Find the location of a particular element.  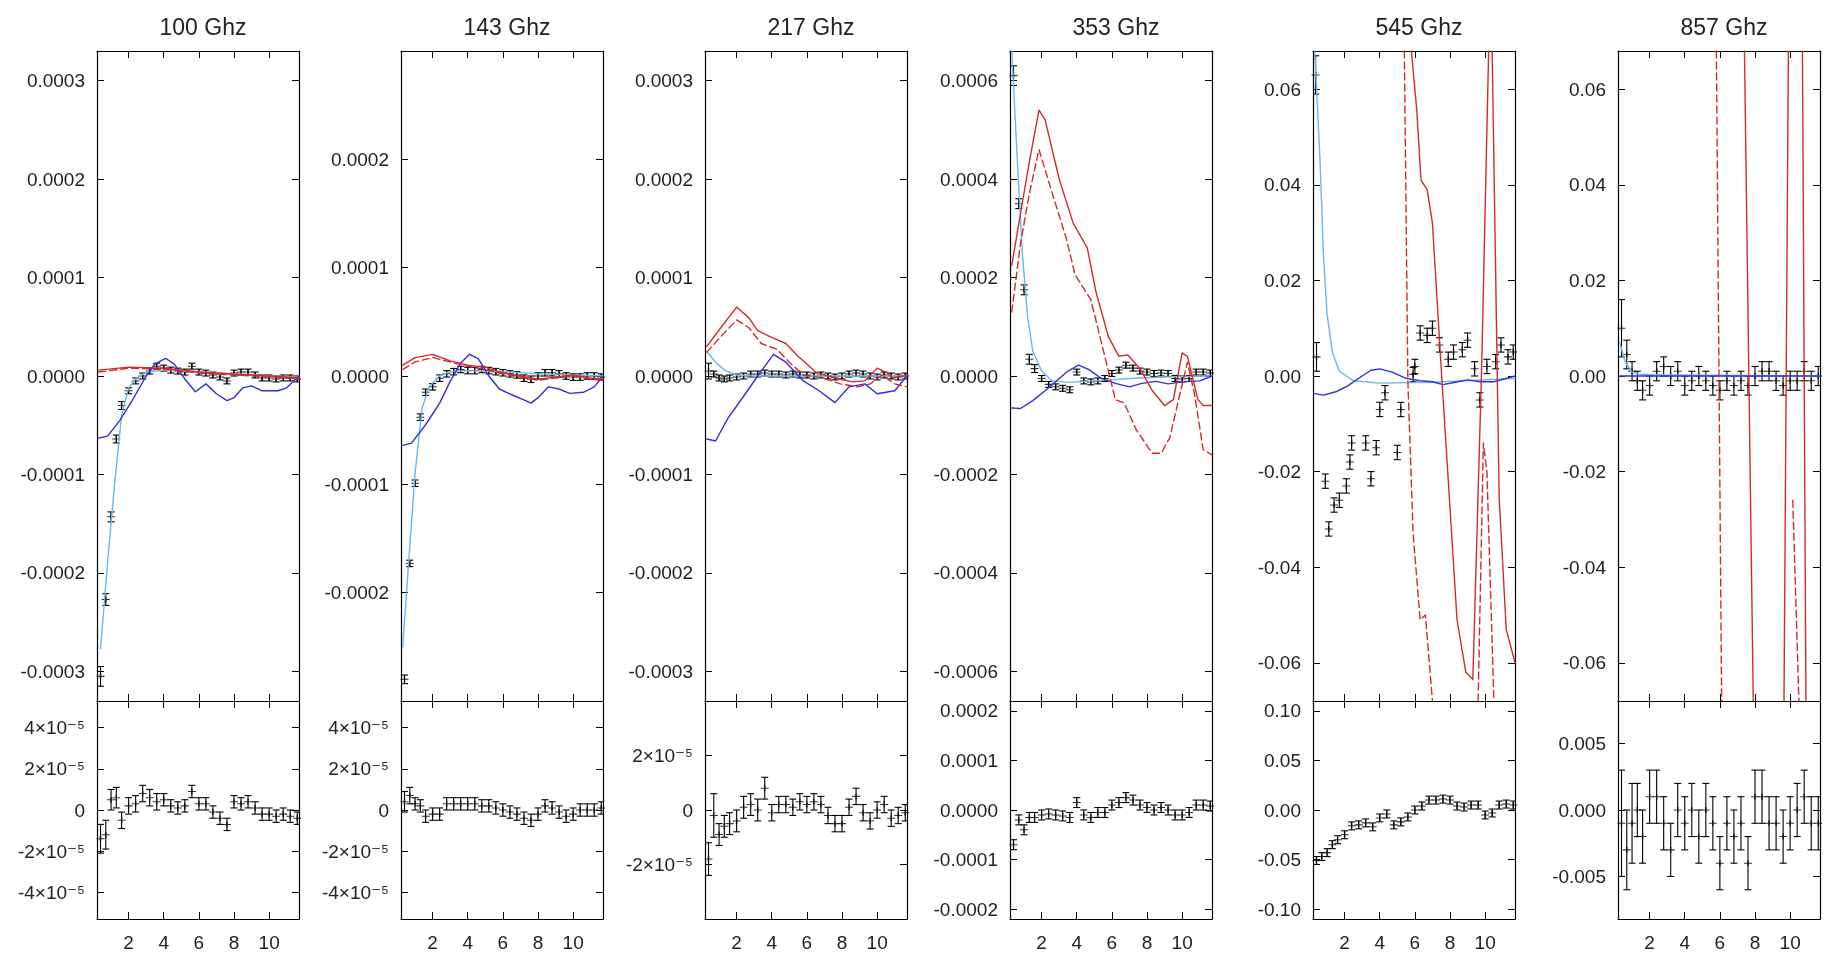

chart-title: 857 Ghz is located at coordinates (1724, 26).